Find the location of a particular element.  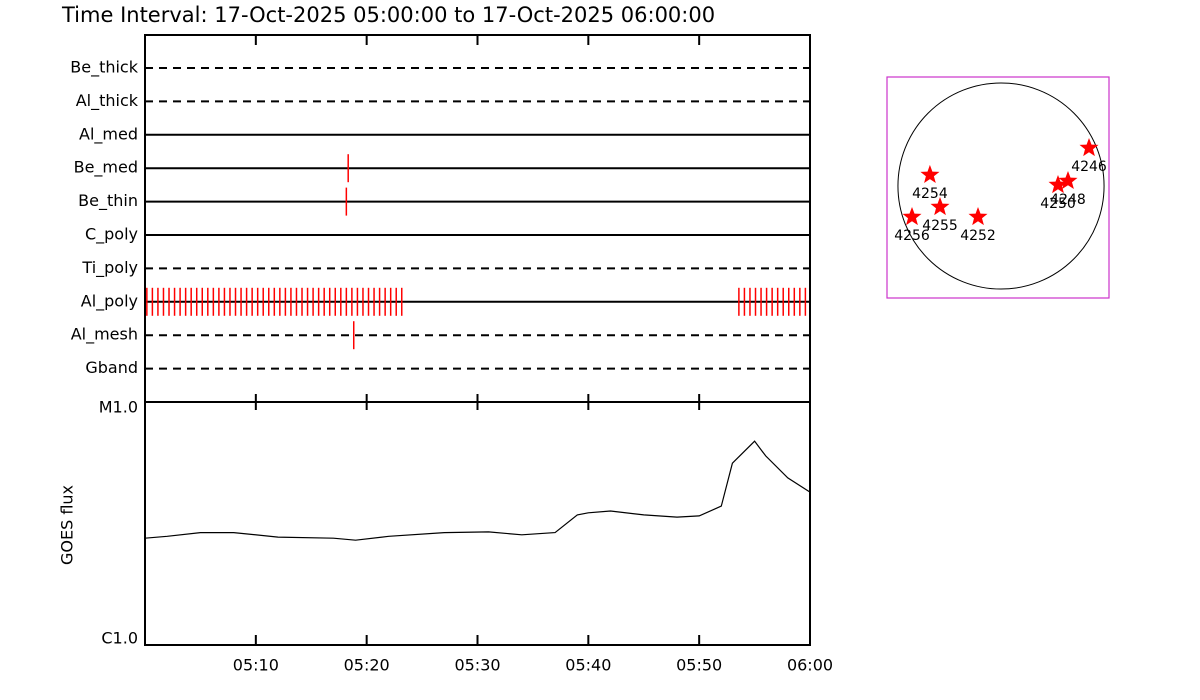

x-tick-label: 05:20 is located at coordinates (367, 665).